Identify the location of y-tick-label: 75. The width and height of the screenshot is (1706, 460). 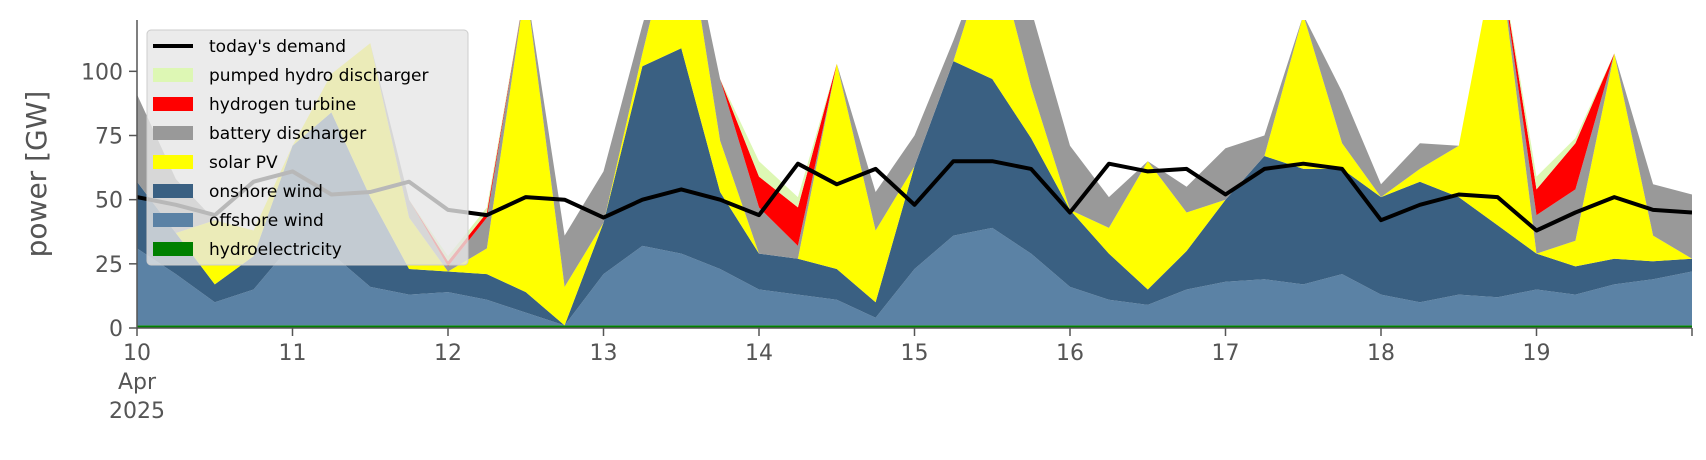
(109, 137).